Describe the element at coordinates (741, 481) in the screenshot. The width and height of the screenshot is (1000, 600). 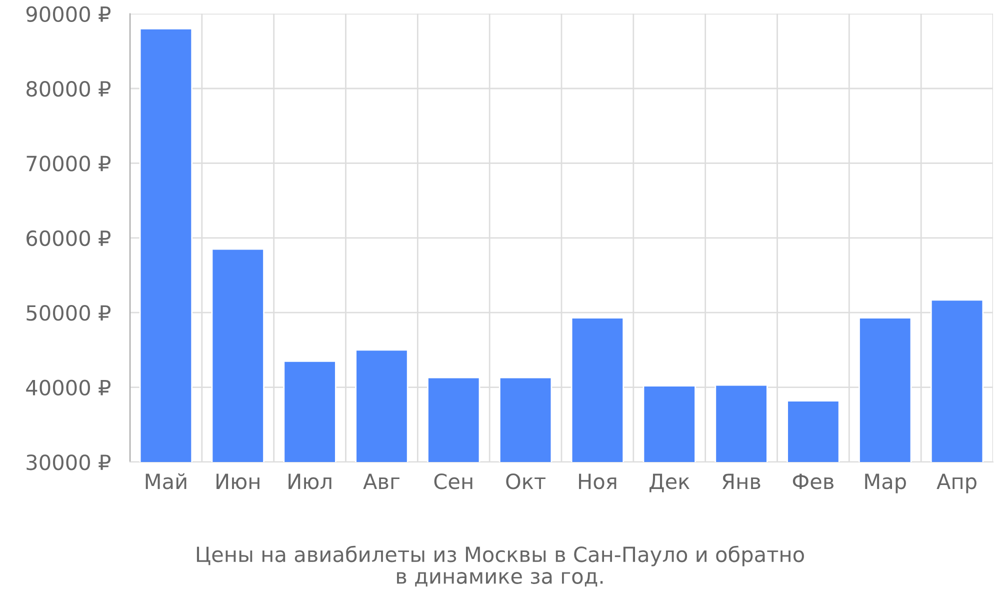
I see `x-tick-label: Янв` at that location.